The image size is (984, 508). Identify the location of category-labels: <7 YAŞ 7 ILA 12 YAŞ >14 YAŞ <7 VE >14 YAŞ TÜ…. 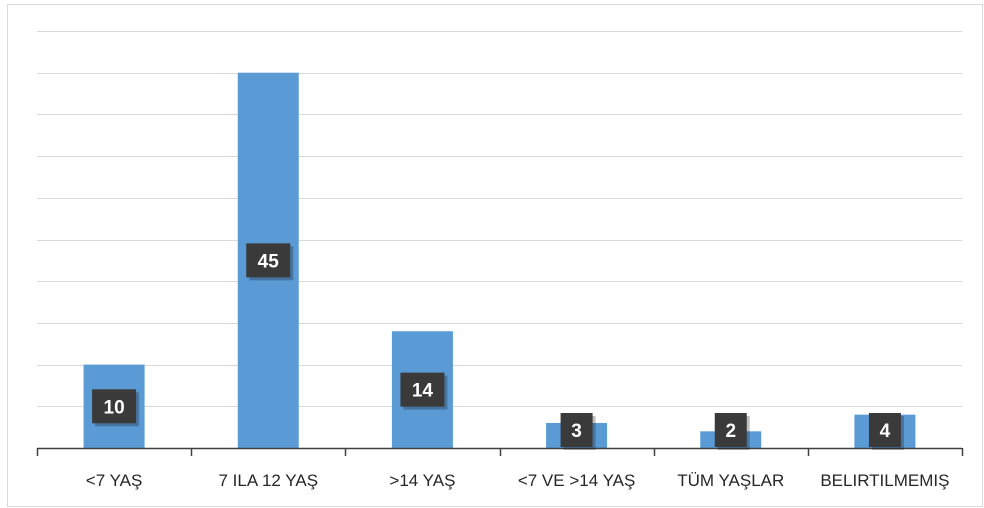
(518, 480).